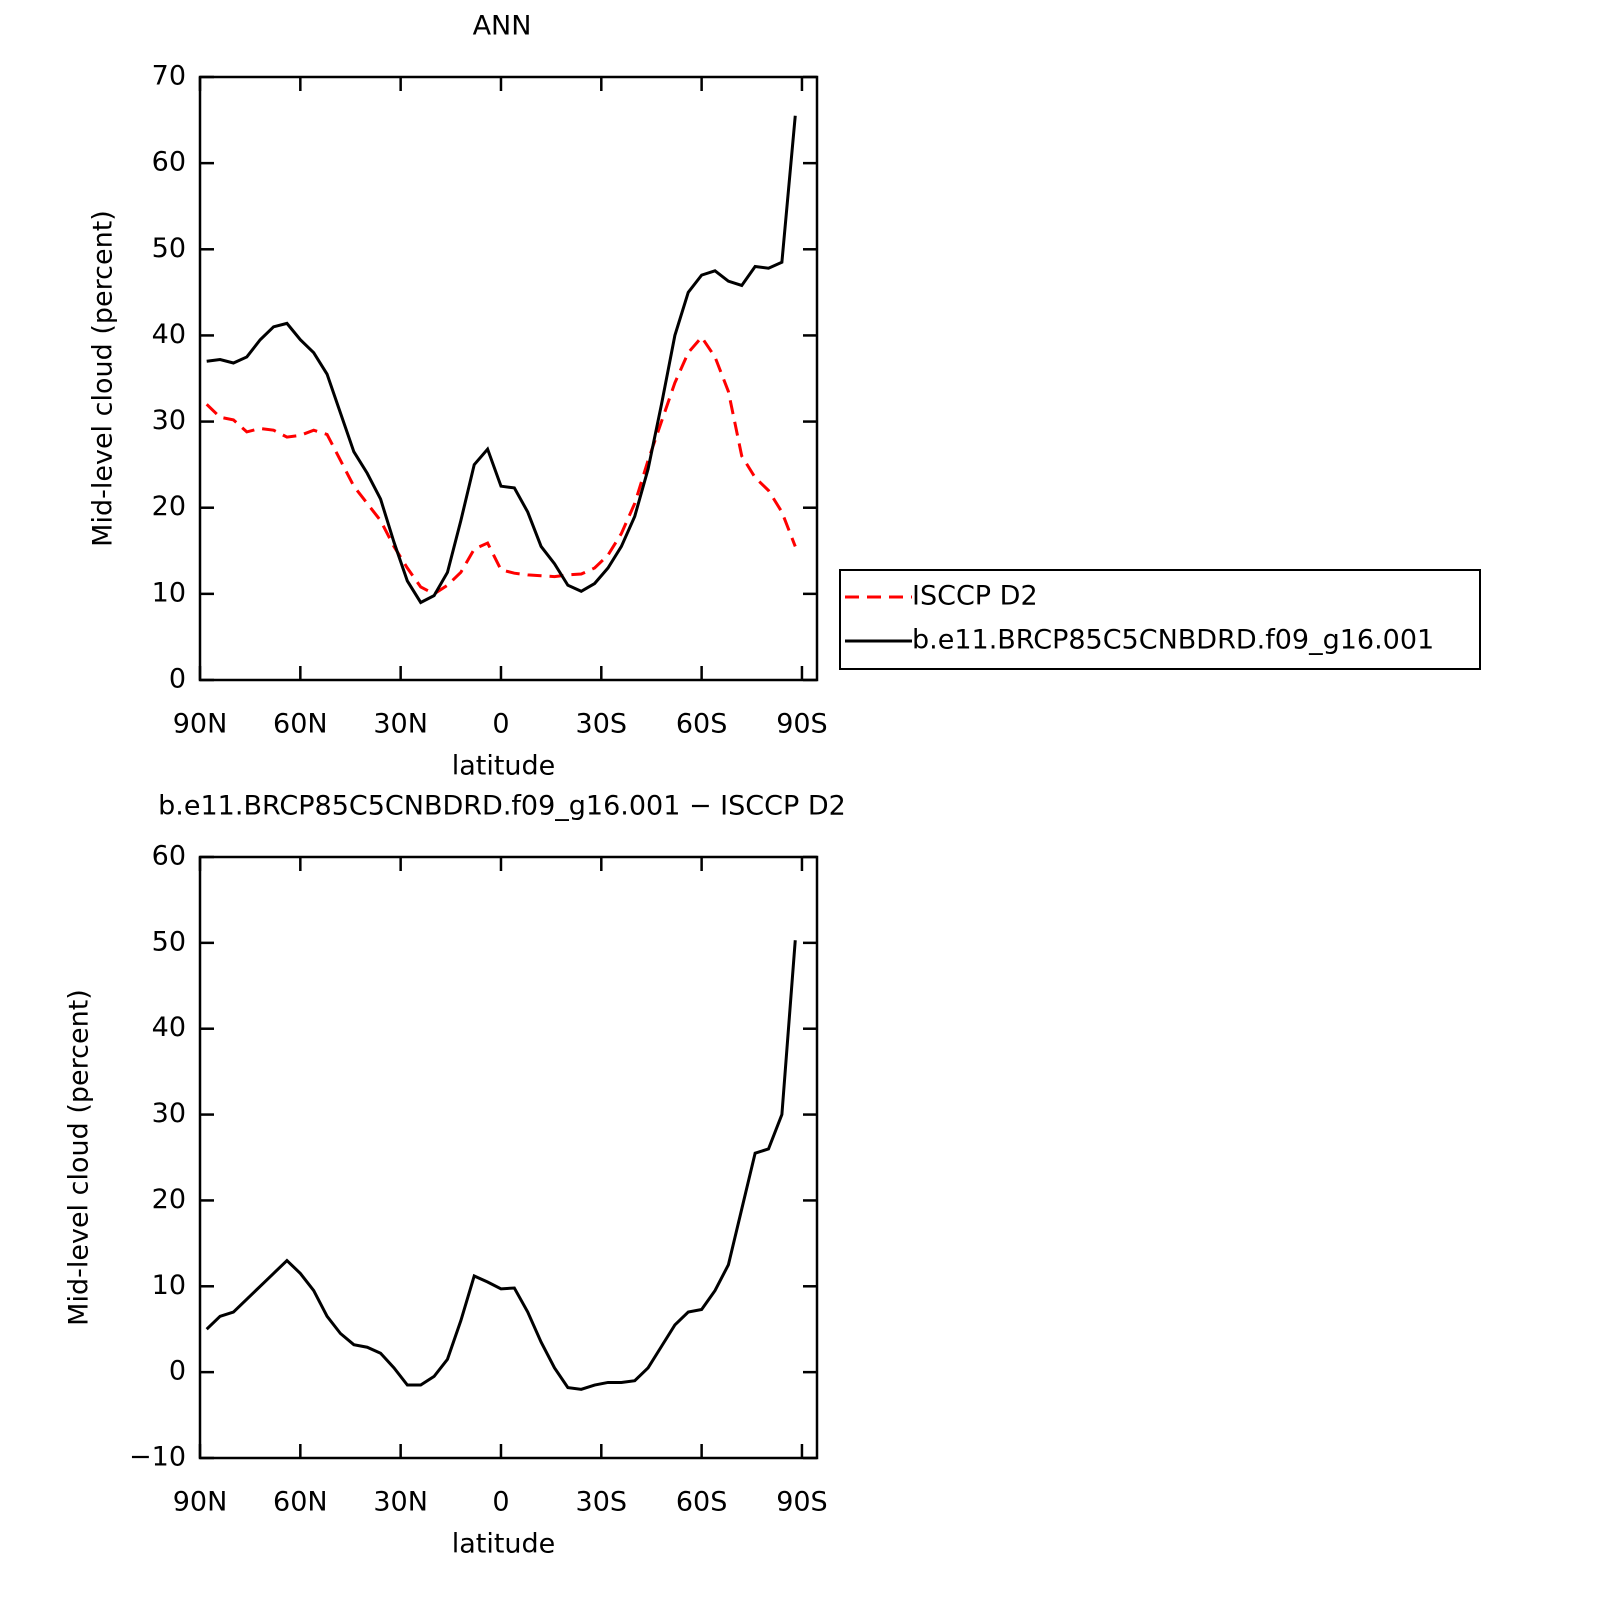  Describe the element at coordinates (1173, 640) in the screenshot. I see `legend-label: b.e11.BRCP85C5CNBDRD.f09_g16.001` at that location.